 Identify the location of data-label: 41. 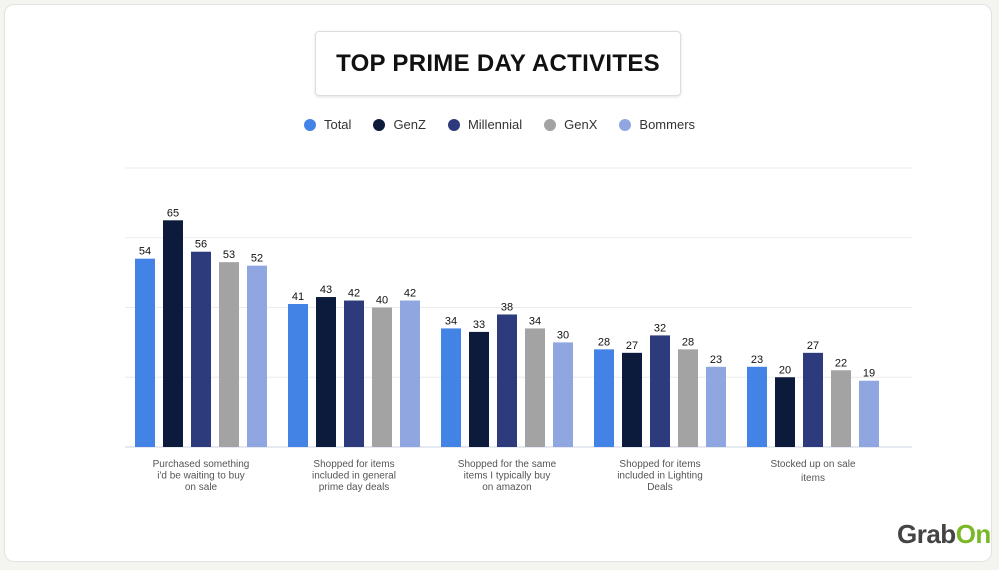
(298, 297).